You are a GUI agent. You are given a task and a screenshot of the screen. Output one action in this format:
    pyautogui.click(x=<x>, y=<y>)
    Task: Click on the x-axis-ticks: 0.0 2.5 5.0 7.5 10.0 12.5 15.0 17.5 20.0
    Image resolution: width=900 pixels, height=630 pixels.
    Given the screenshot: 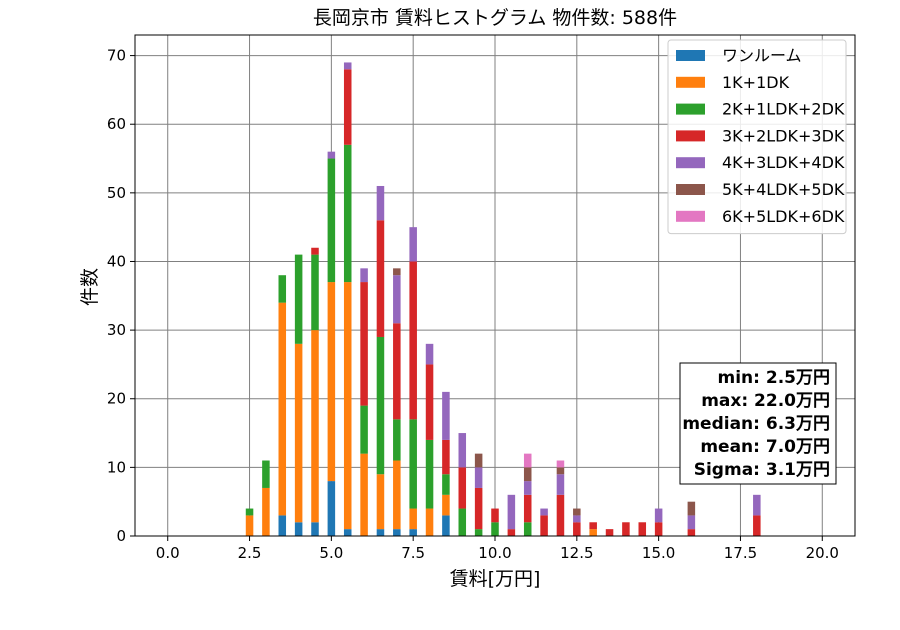 What is the action you would take?
    pyautogui.click(x=497, y=549)
    